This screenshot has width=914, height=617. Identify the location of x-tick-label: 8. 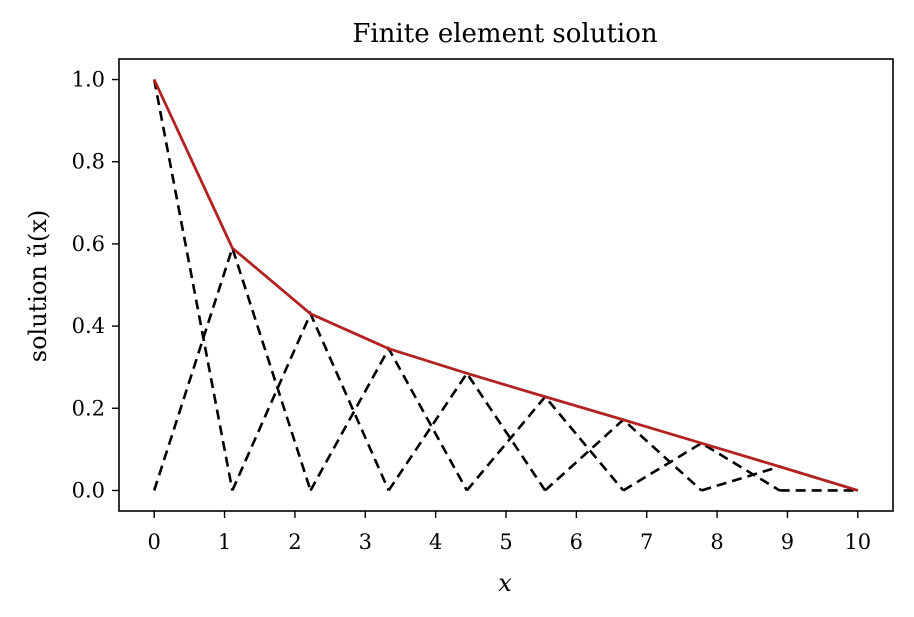
(716, 542).